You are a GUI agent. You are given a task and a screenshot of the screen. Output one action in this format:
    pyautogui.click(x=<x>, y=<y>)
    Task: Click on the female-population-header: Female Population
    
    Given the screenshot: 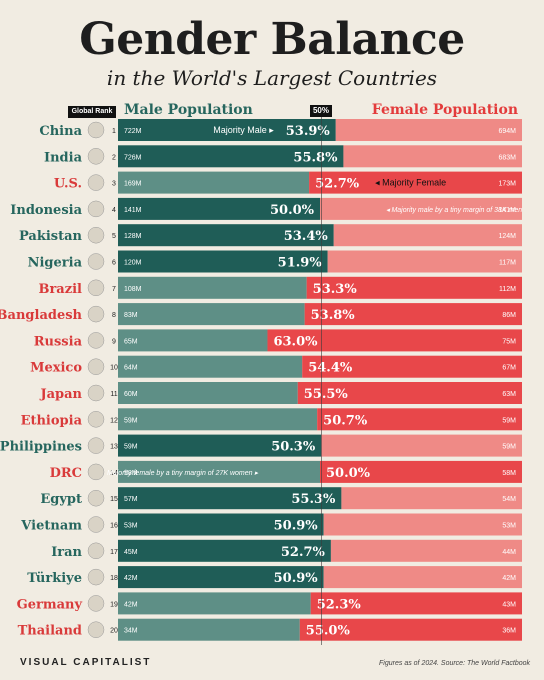 What is the action you would take?
    pyautogui.click(x=444, y=110)
    